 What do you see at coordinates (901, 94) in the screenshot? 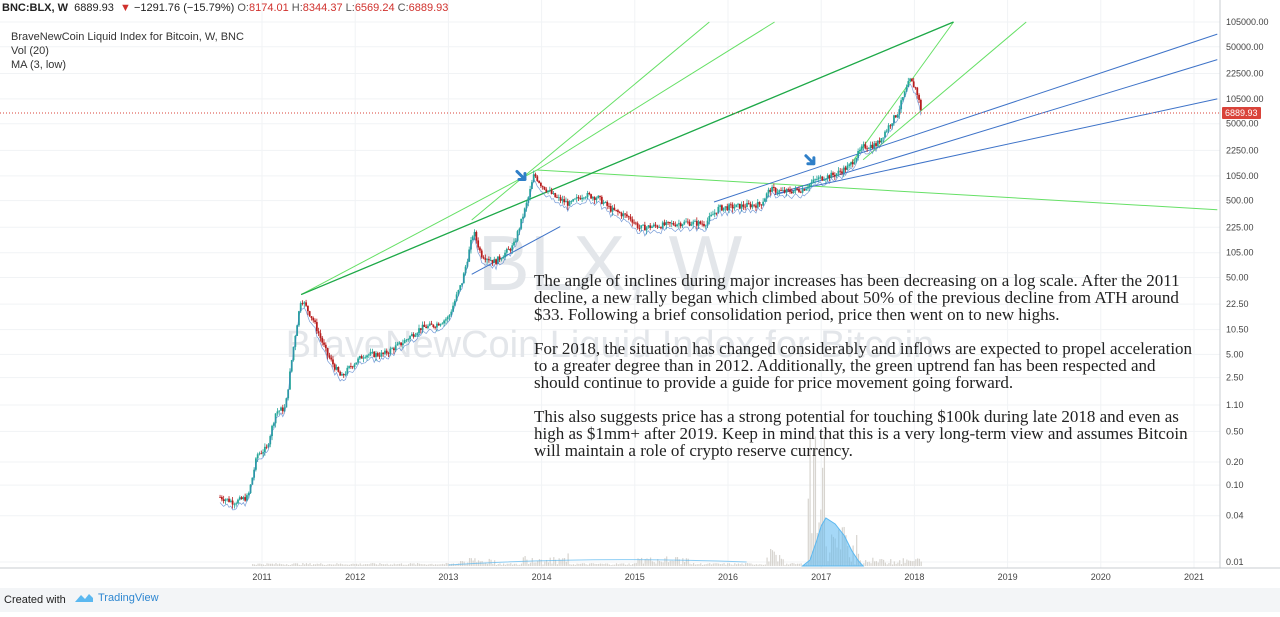
I see `green-trend-line` at bounding box center [901, 94].